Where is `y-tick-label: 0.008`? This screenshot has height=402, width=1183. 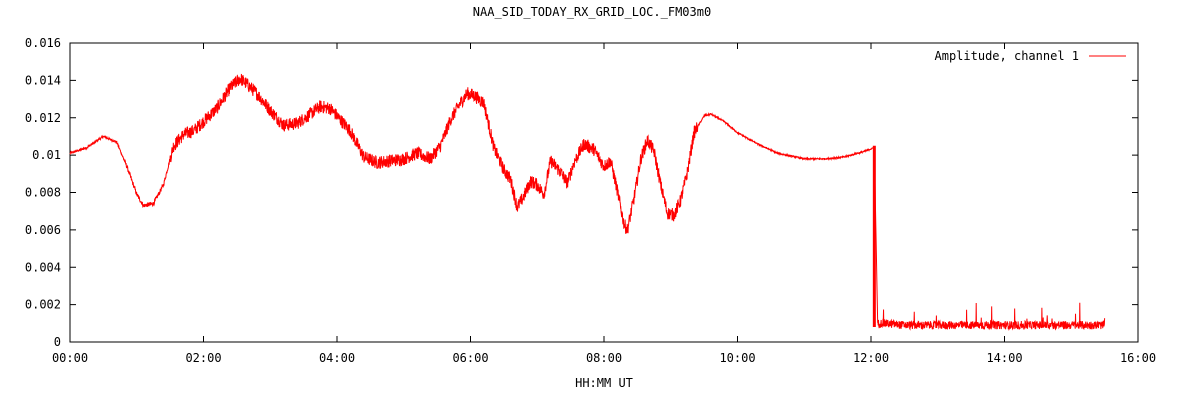
y-tick-label: 0.008 is located at coordinates (43, 193).